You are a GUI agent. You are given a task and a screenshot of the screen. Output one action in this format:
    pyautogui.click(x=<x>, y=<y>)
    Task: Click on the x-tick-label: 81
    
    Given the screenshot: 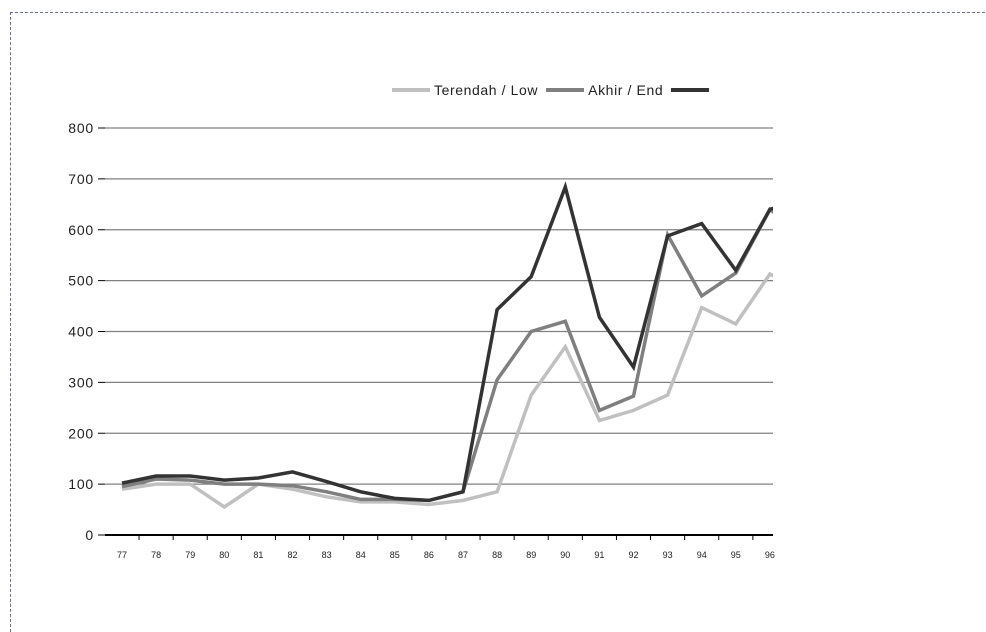 What is the action you would take?
    pyautogui.click(x=258, y=555)
    